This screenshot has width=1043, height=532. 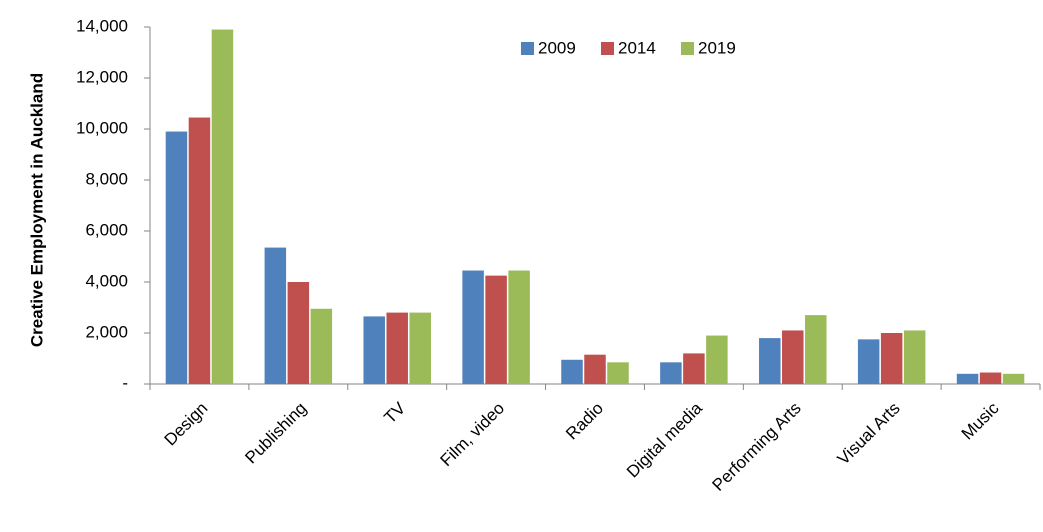 I want to click on y-tick-label: -, so click(x=125, y=382).